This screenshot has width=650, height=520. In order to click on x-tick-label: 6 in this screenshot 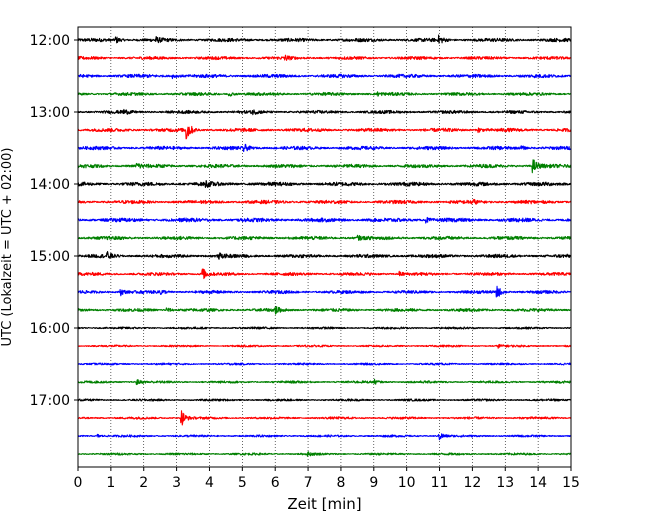, I will do `click(275, 483)`.